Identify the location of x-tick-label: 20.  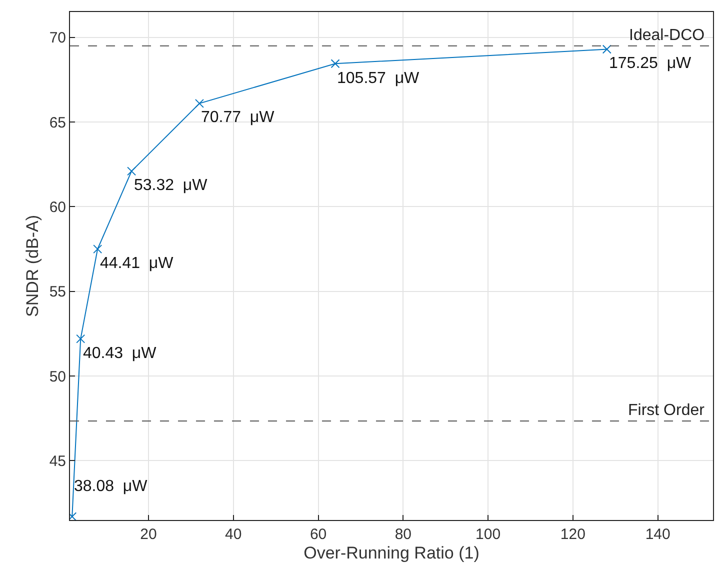
(148, 534).